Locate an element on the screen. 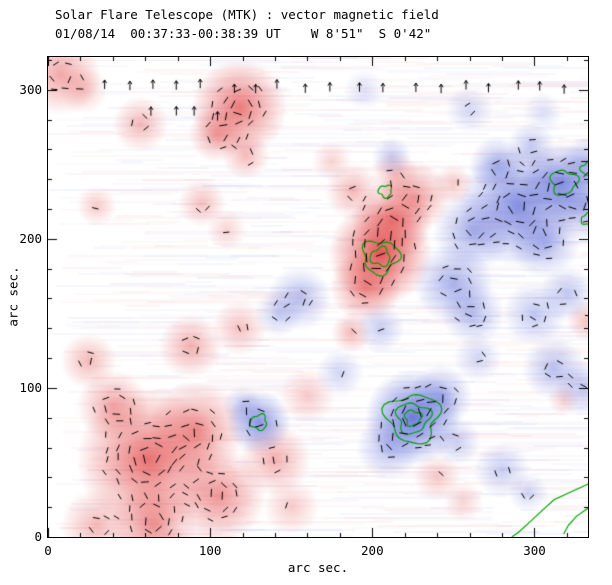 The image size is (612, 585). y-tick-label: 100 is located at coordinates (30, 387).